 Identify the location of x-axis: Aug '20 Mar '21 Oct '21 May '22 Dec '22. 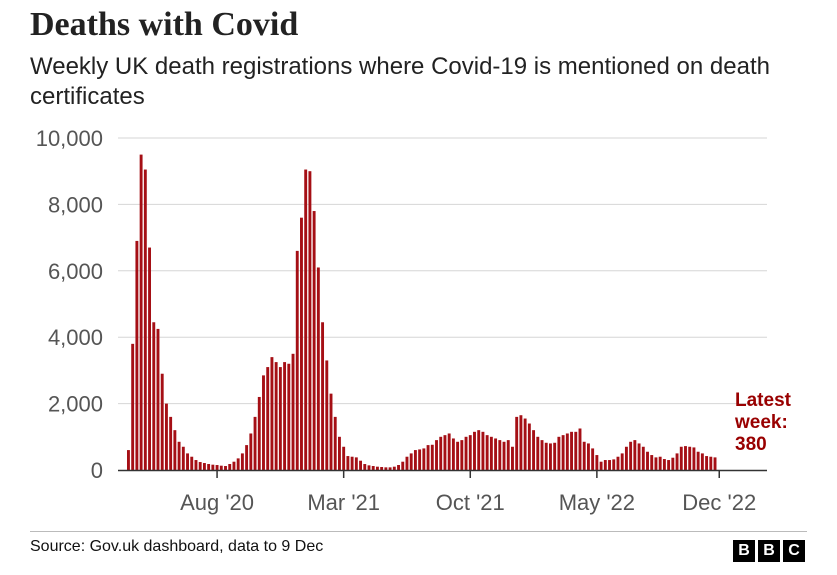
(442, 492).